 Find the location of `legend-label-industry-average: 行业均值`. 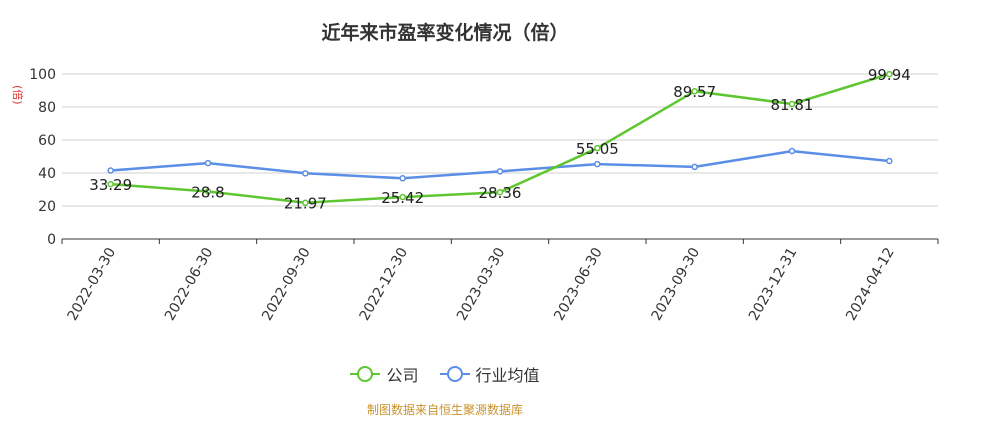

legend-label-industry-average: 行业均值 is located at coordinates (507, 375).